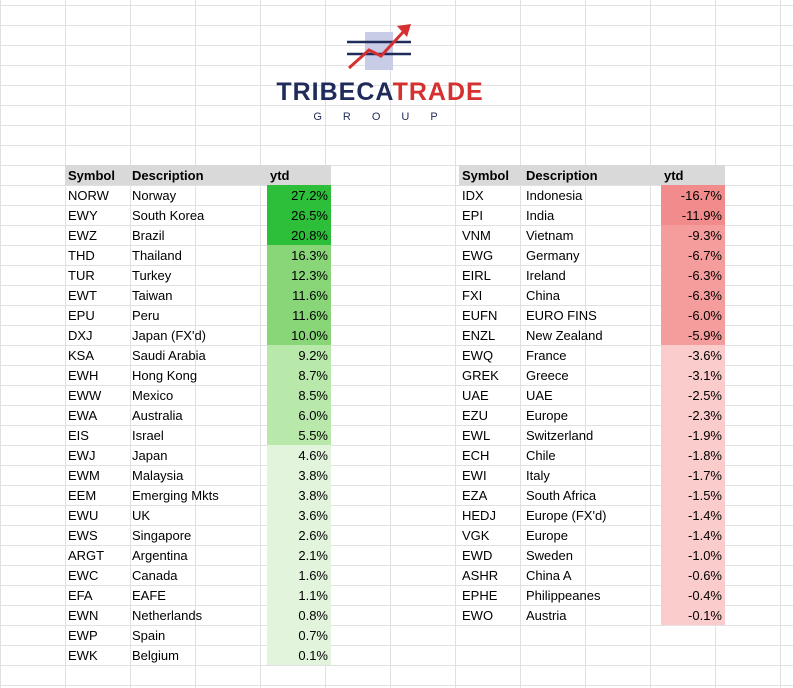  Describe the element at coordinates (693, 175) in the screenshot. I see `column-header-ytd: ytd` at that location.